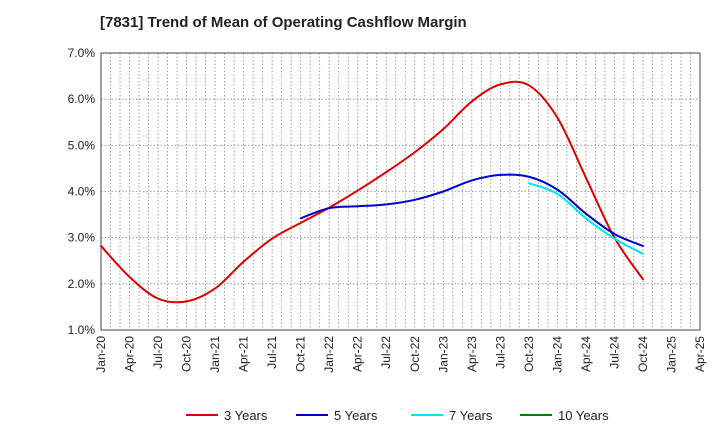  I want to click on x-tick-label: Jan-23, so click(443, 354).